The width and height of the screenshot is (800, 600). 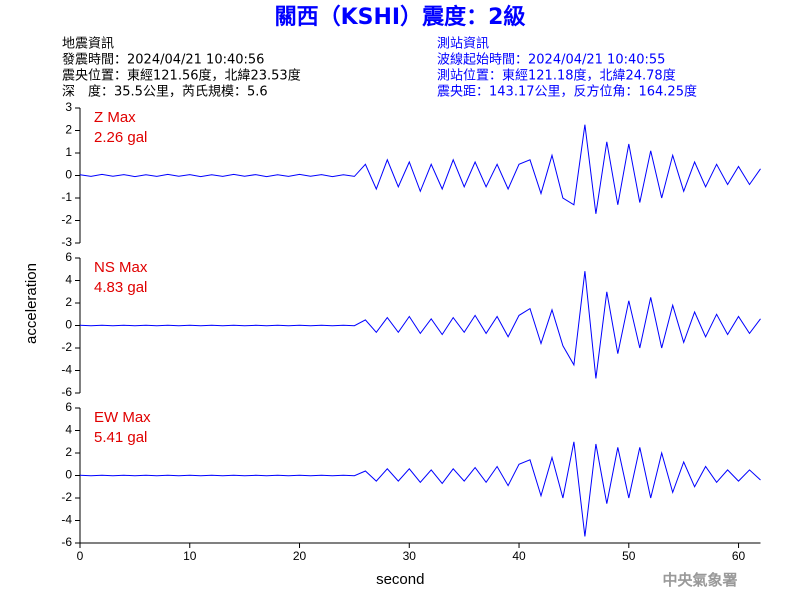 What do you see at coordinates (66, 242) in the screenshot?
I see `y-tick-label: -3` at bounding box center [66, 242].